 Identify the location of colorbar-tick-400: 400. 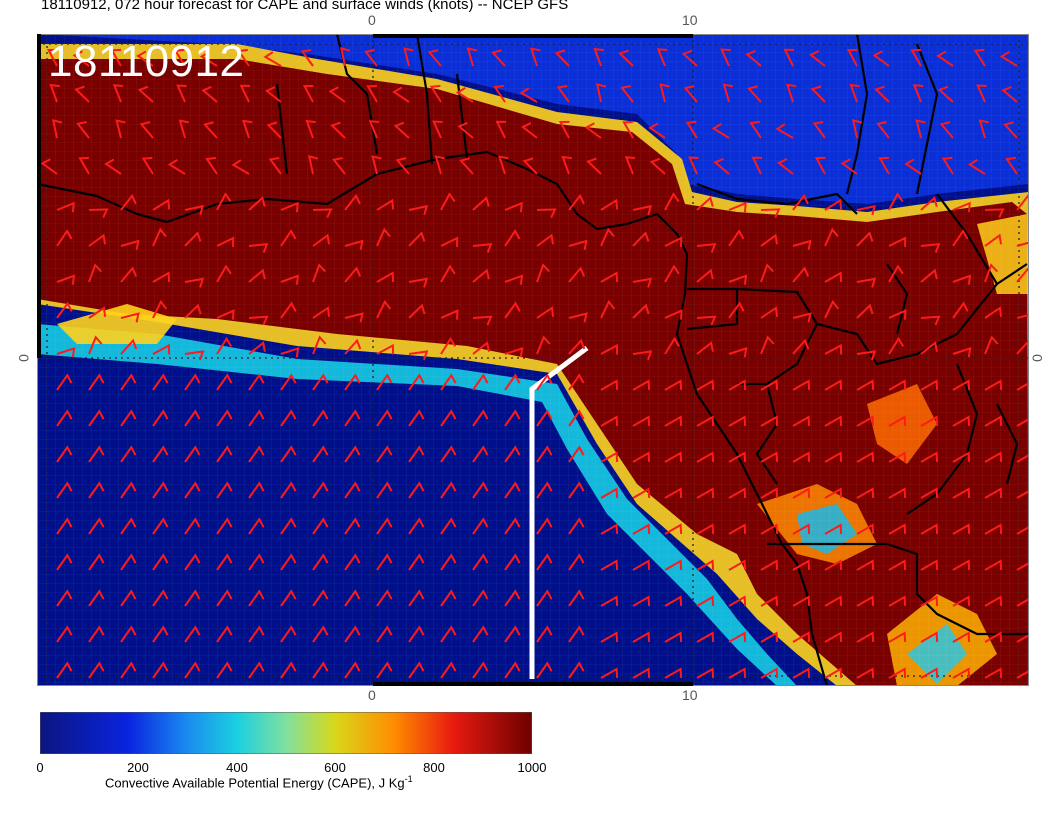
(237, 767).